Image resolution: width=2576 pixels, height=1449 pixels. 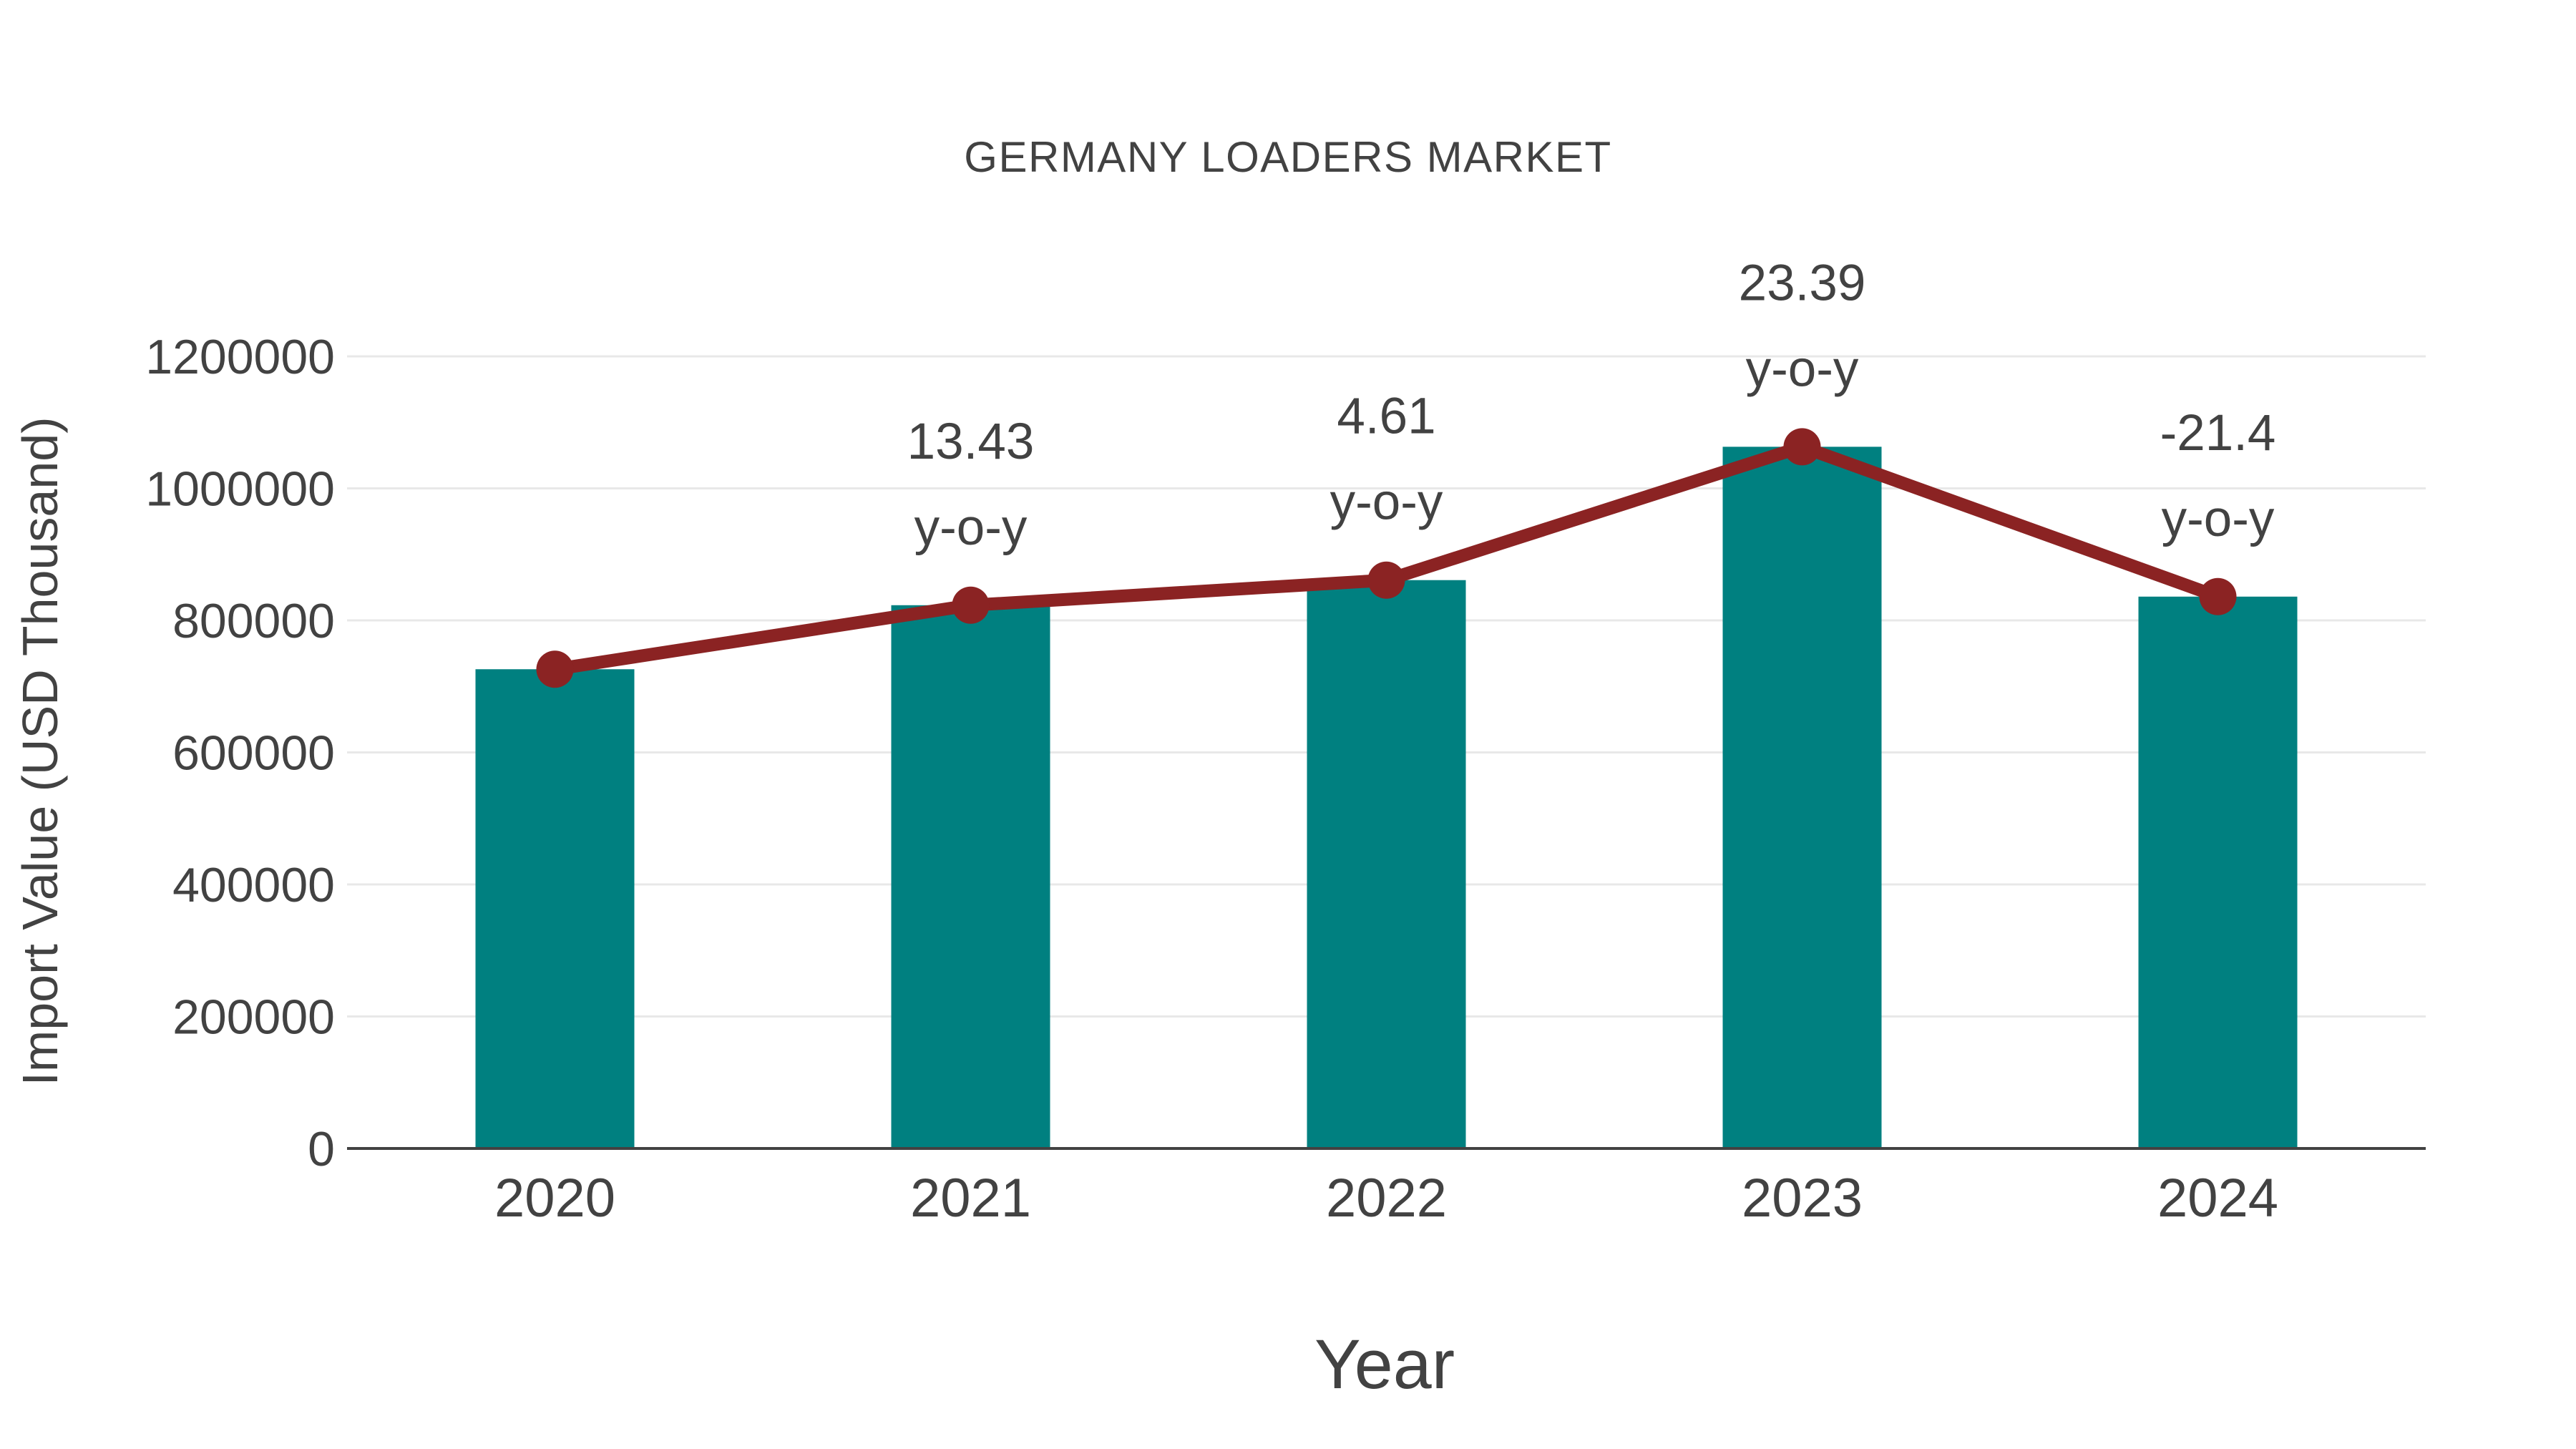 I want to click on x-tick-label: 2020, so click(x=554, y=1198).